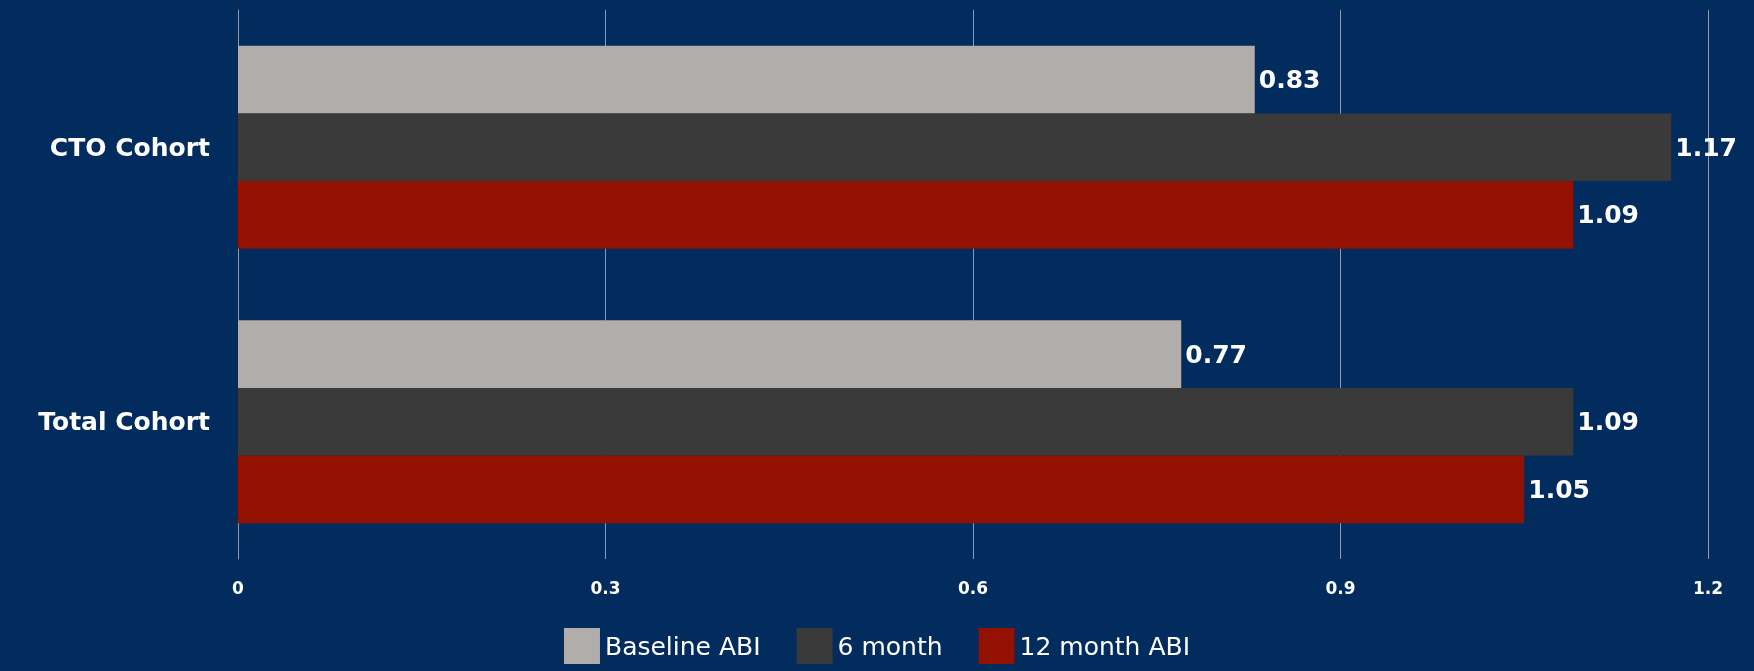 Image resolution: width=1754 pixels, height=671 pixels. What do you see at coordinates (1706, 147) in the screenshot?
I see `data-label: 1.17` at bounding box center [1706, 147].